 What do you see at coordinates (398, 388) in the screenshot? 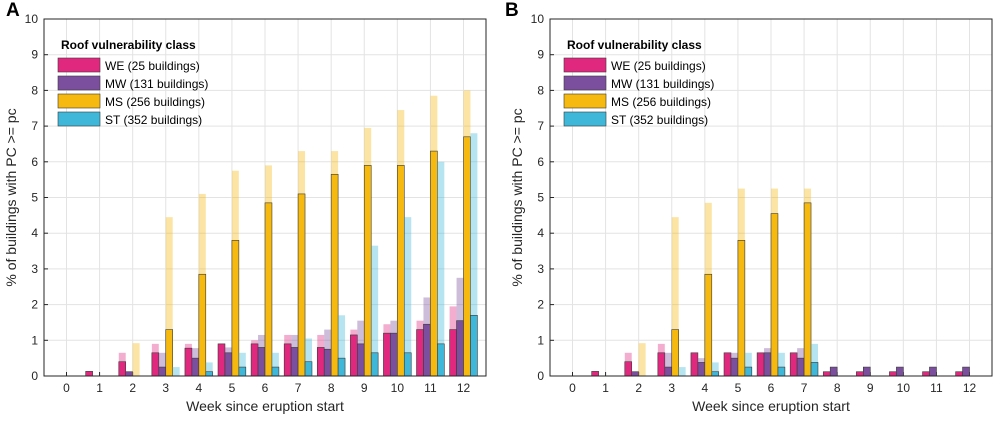
I see `x-tick-label: 10` at bounding box center [398, 388].